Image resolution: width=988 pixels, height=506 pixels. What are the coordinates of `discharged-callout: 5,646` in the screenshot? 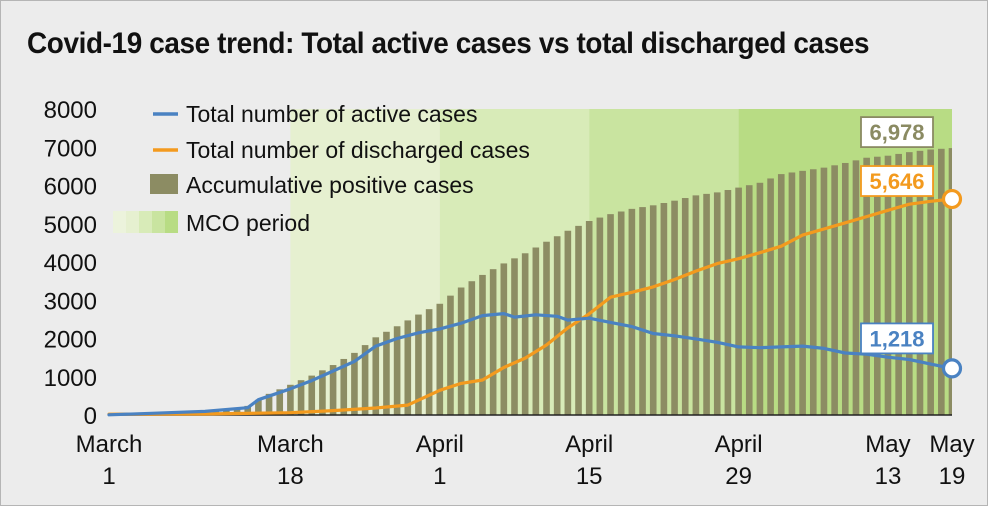 It's located at (896, 181).